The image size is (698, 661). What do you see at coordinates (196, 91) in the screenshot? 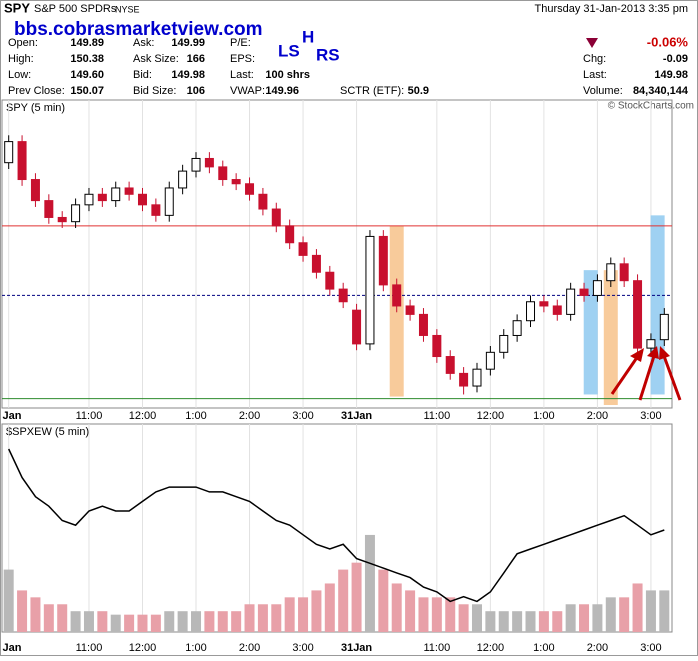
I see `quote-value: 106` at bounding box center [196, 91].